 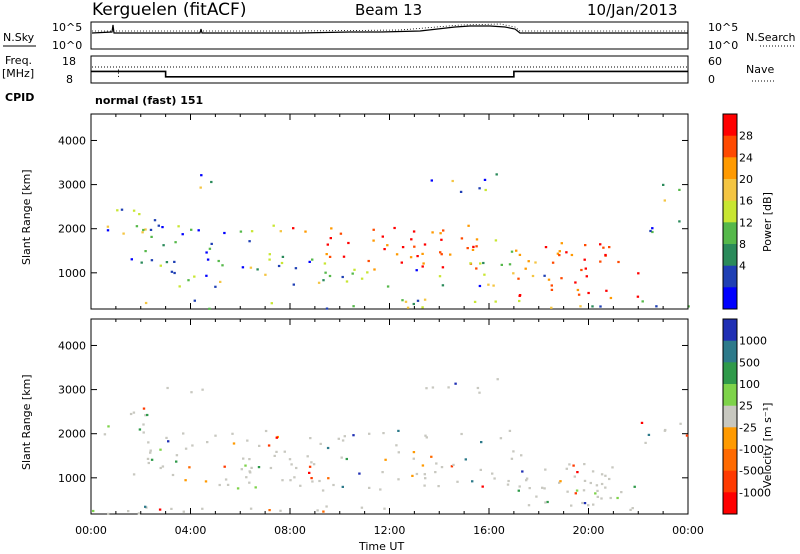 I want to click on power-colorbar-blocks, so click(x=730, y=211).